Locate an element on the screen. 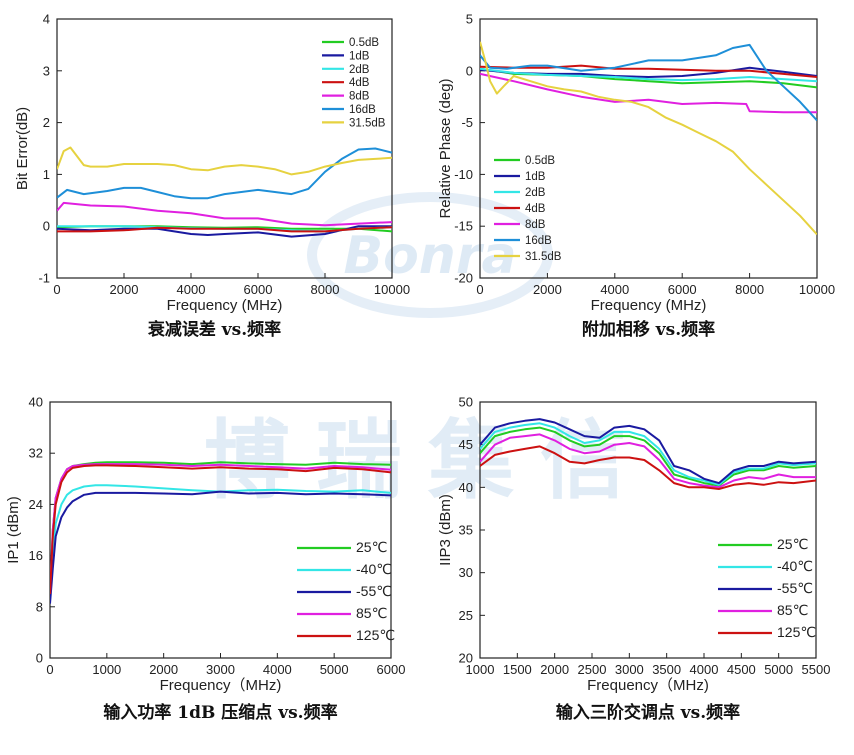 The width and height of the screenshot is (854, 755). series-line-1dB is located at coordinates (224, 231).